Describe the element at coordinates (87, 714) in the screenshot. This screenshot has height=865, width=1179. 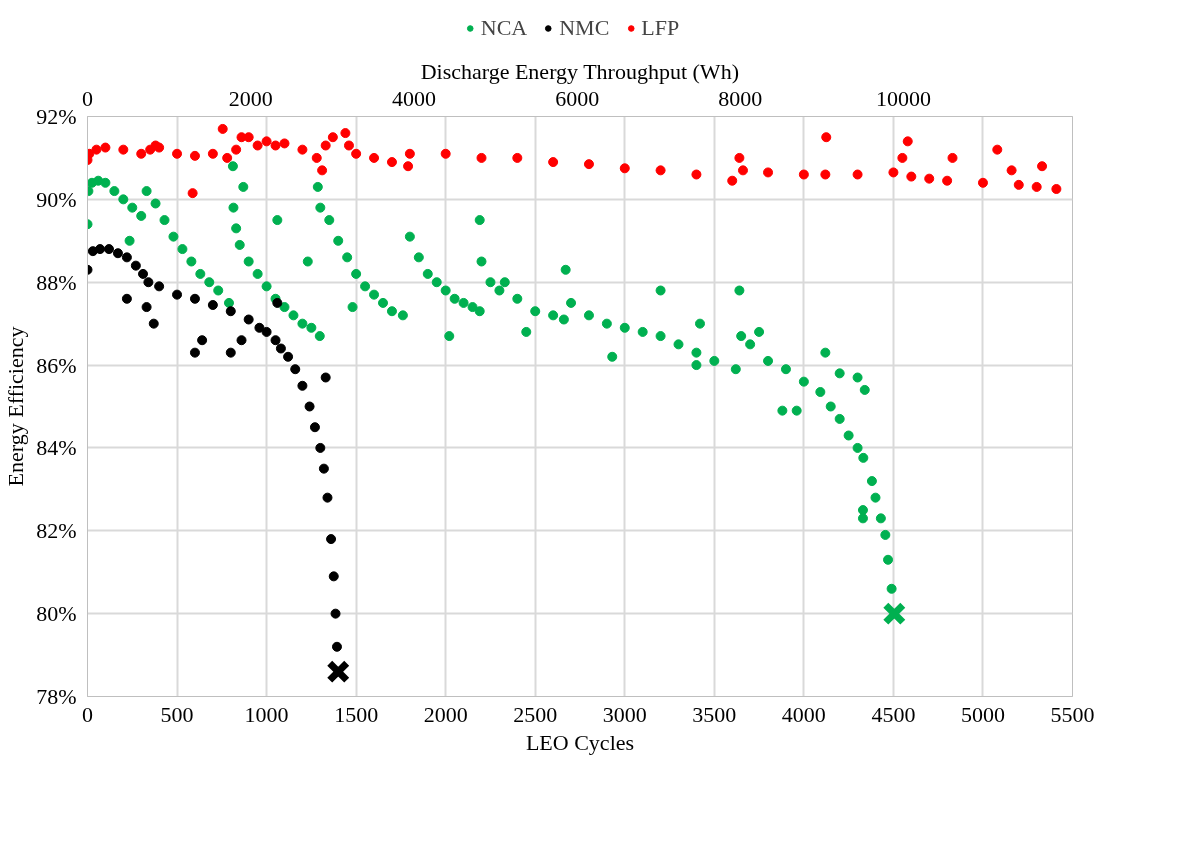
I see `x-tick-label: 0` at that location.